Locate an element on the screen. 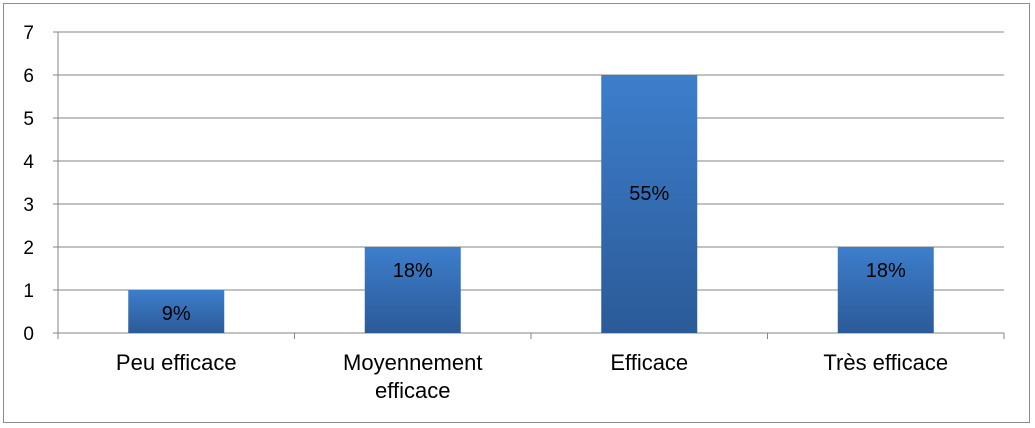 The width and height of the screenshot is (1035, 428). category-label: Moyennement is located at coordinates (412, 362).